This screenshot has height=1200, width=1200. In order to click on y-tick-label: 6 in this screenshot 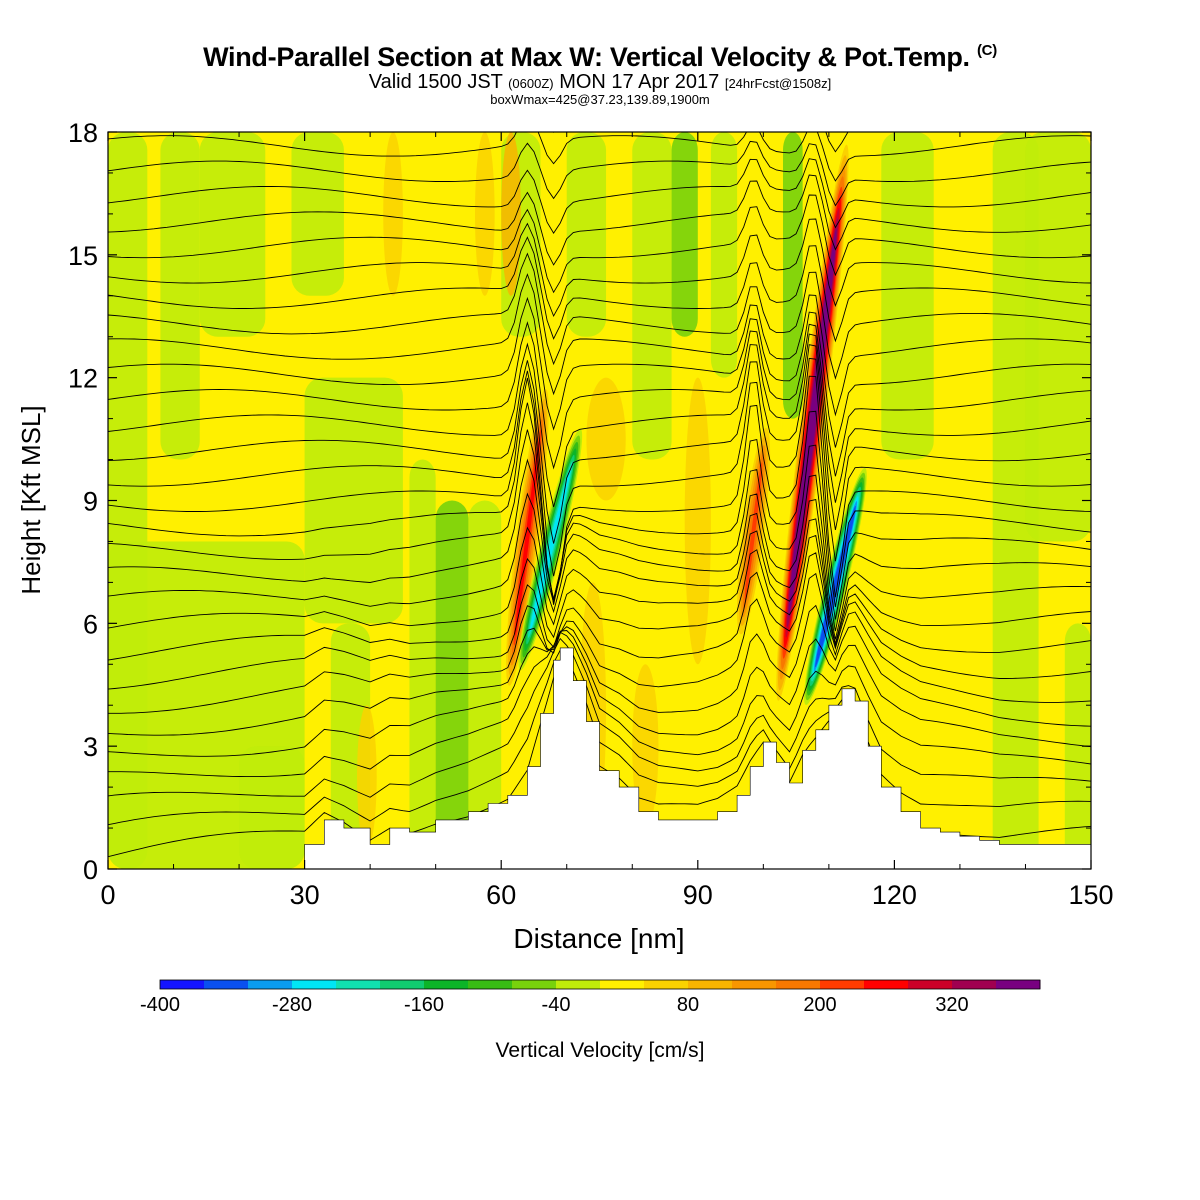, I will do `click(90, 624)`.